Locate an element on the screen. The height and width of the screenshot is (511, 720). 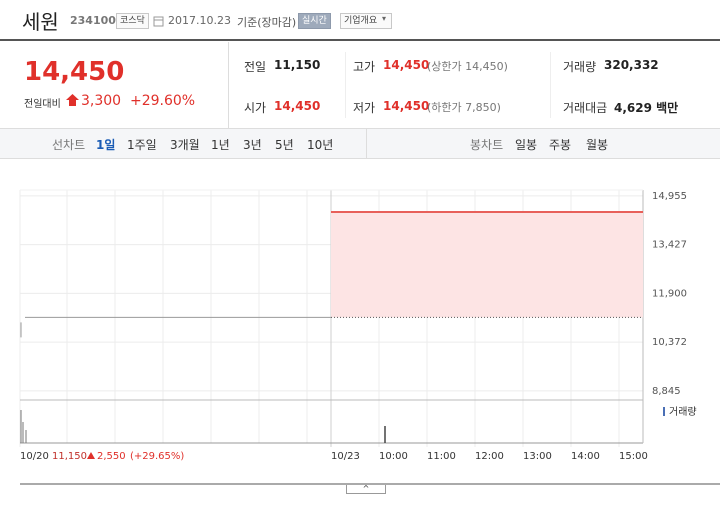
info-label: 거래량 is located at coordinates (580, 67).